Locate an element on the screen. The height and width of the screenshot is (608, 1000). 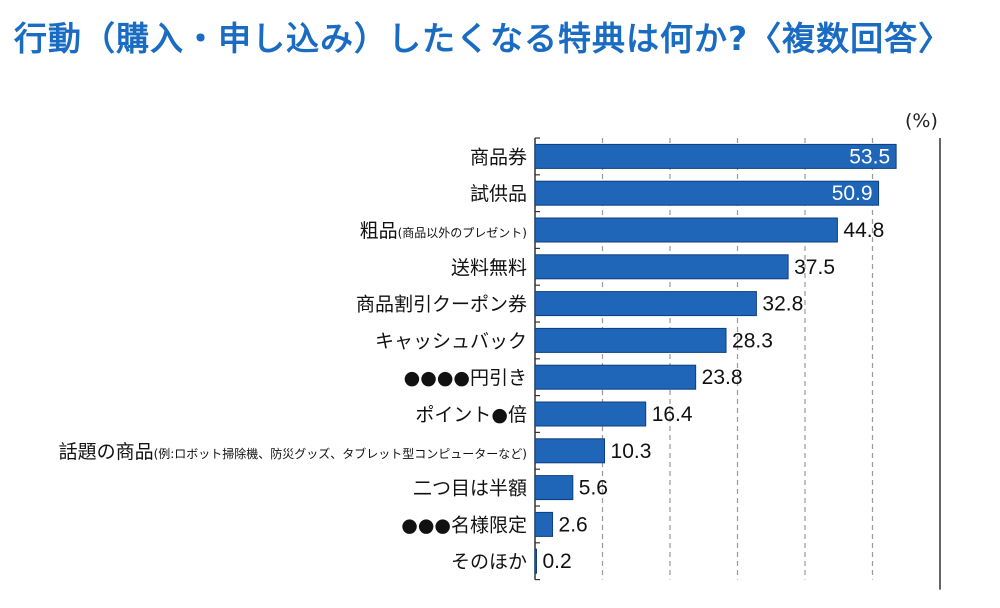
category-main-text: 粗品 is located at coordinates (379, 231).